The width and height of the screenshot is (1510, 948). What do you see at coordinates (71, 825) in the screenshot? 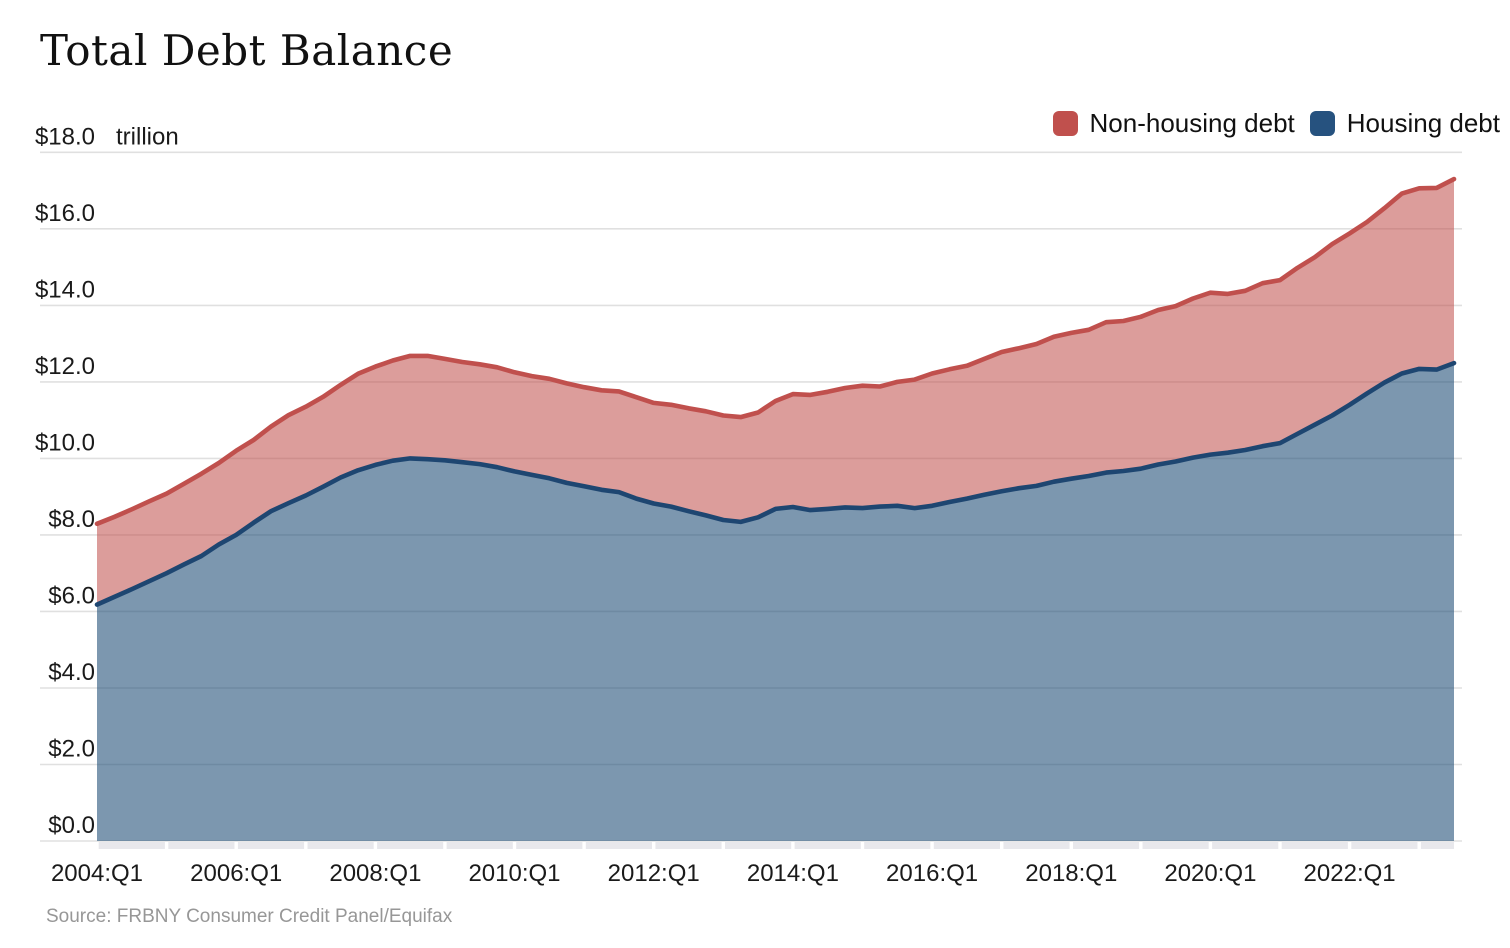
I see `svg-text: $0.0` at bounding box center [71, 825].